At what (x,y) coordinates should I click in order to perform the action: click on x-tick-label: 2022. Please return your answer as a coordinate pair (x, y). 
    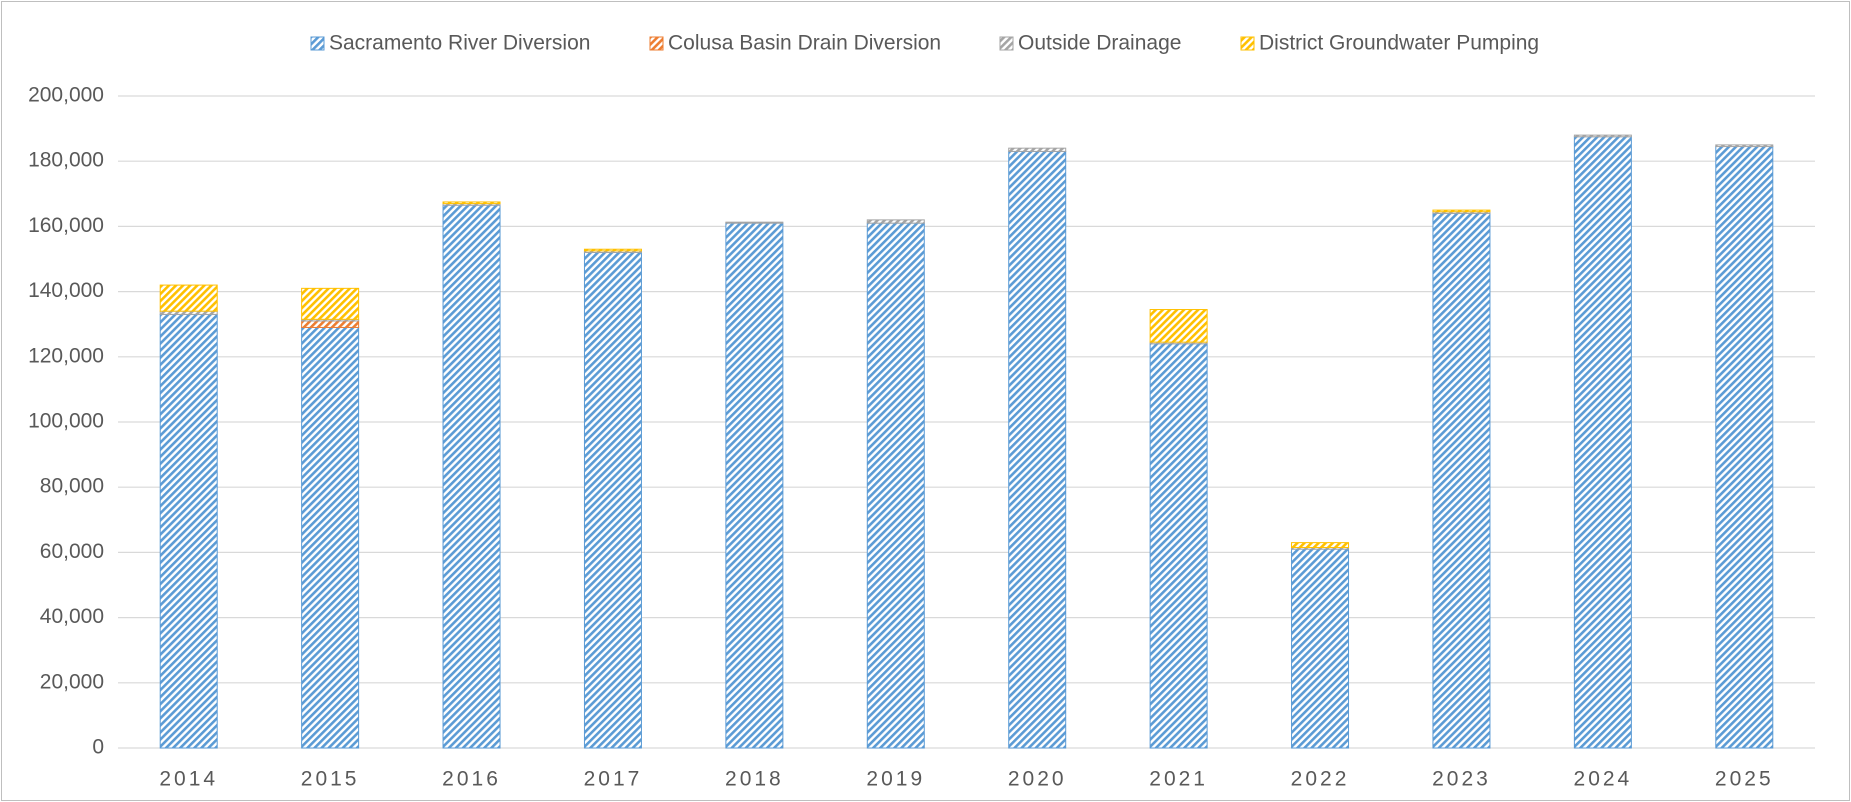
    Looking at the image, I should click on (1320, 779).